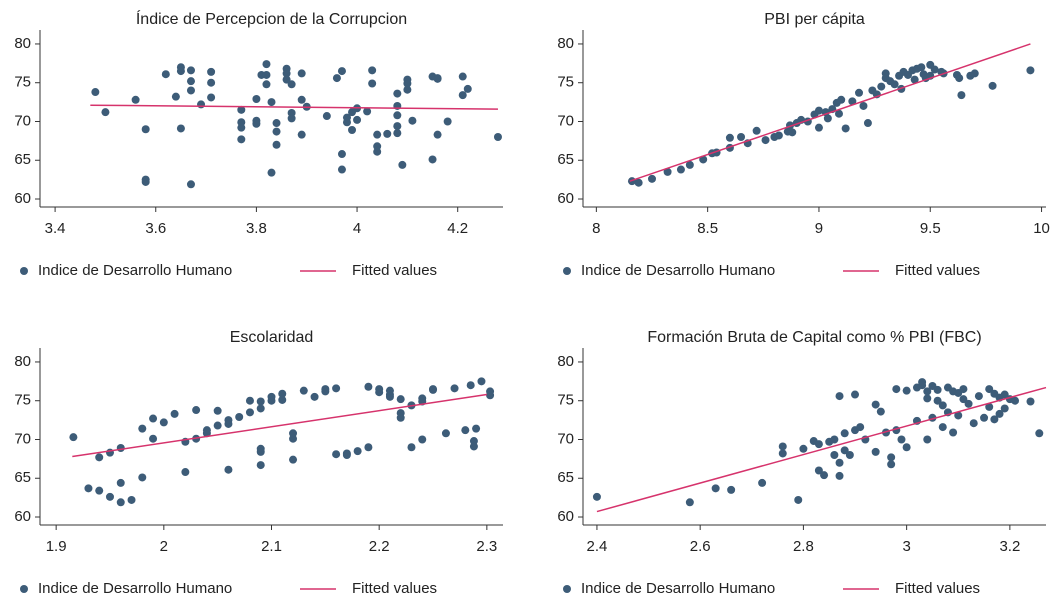 This screenshot has height=601, width=1051. I want to click on x-tick-label: 10, so click(1041, 228).